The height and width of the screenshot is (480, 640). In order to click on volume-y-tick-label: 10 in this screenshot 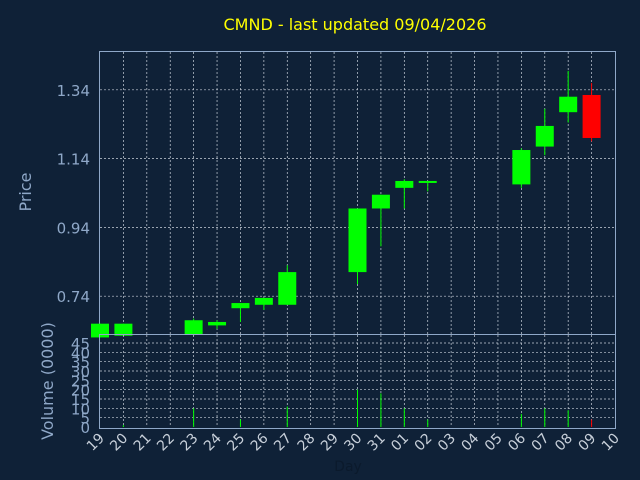, I will do `click(80, 409)`.